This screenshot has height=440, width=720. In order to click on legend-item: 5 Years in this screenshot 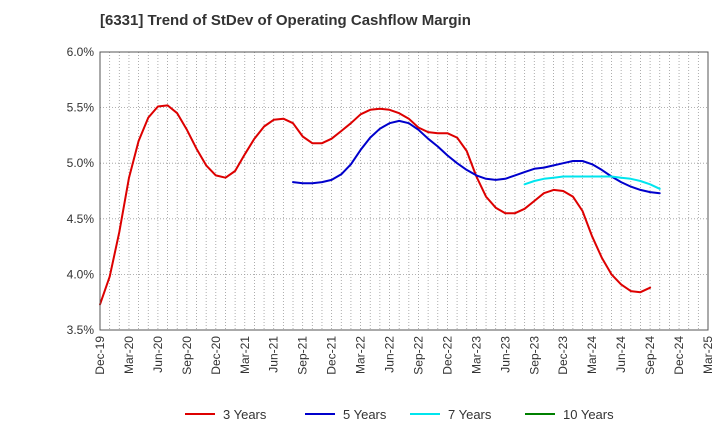, I will do `click(346, 414)`.